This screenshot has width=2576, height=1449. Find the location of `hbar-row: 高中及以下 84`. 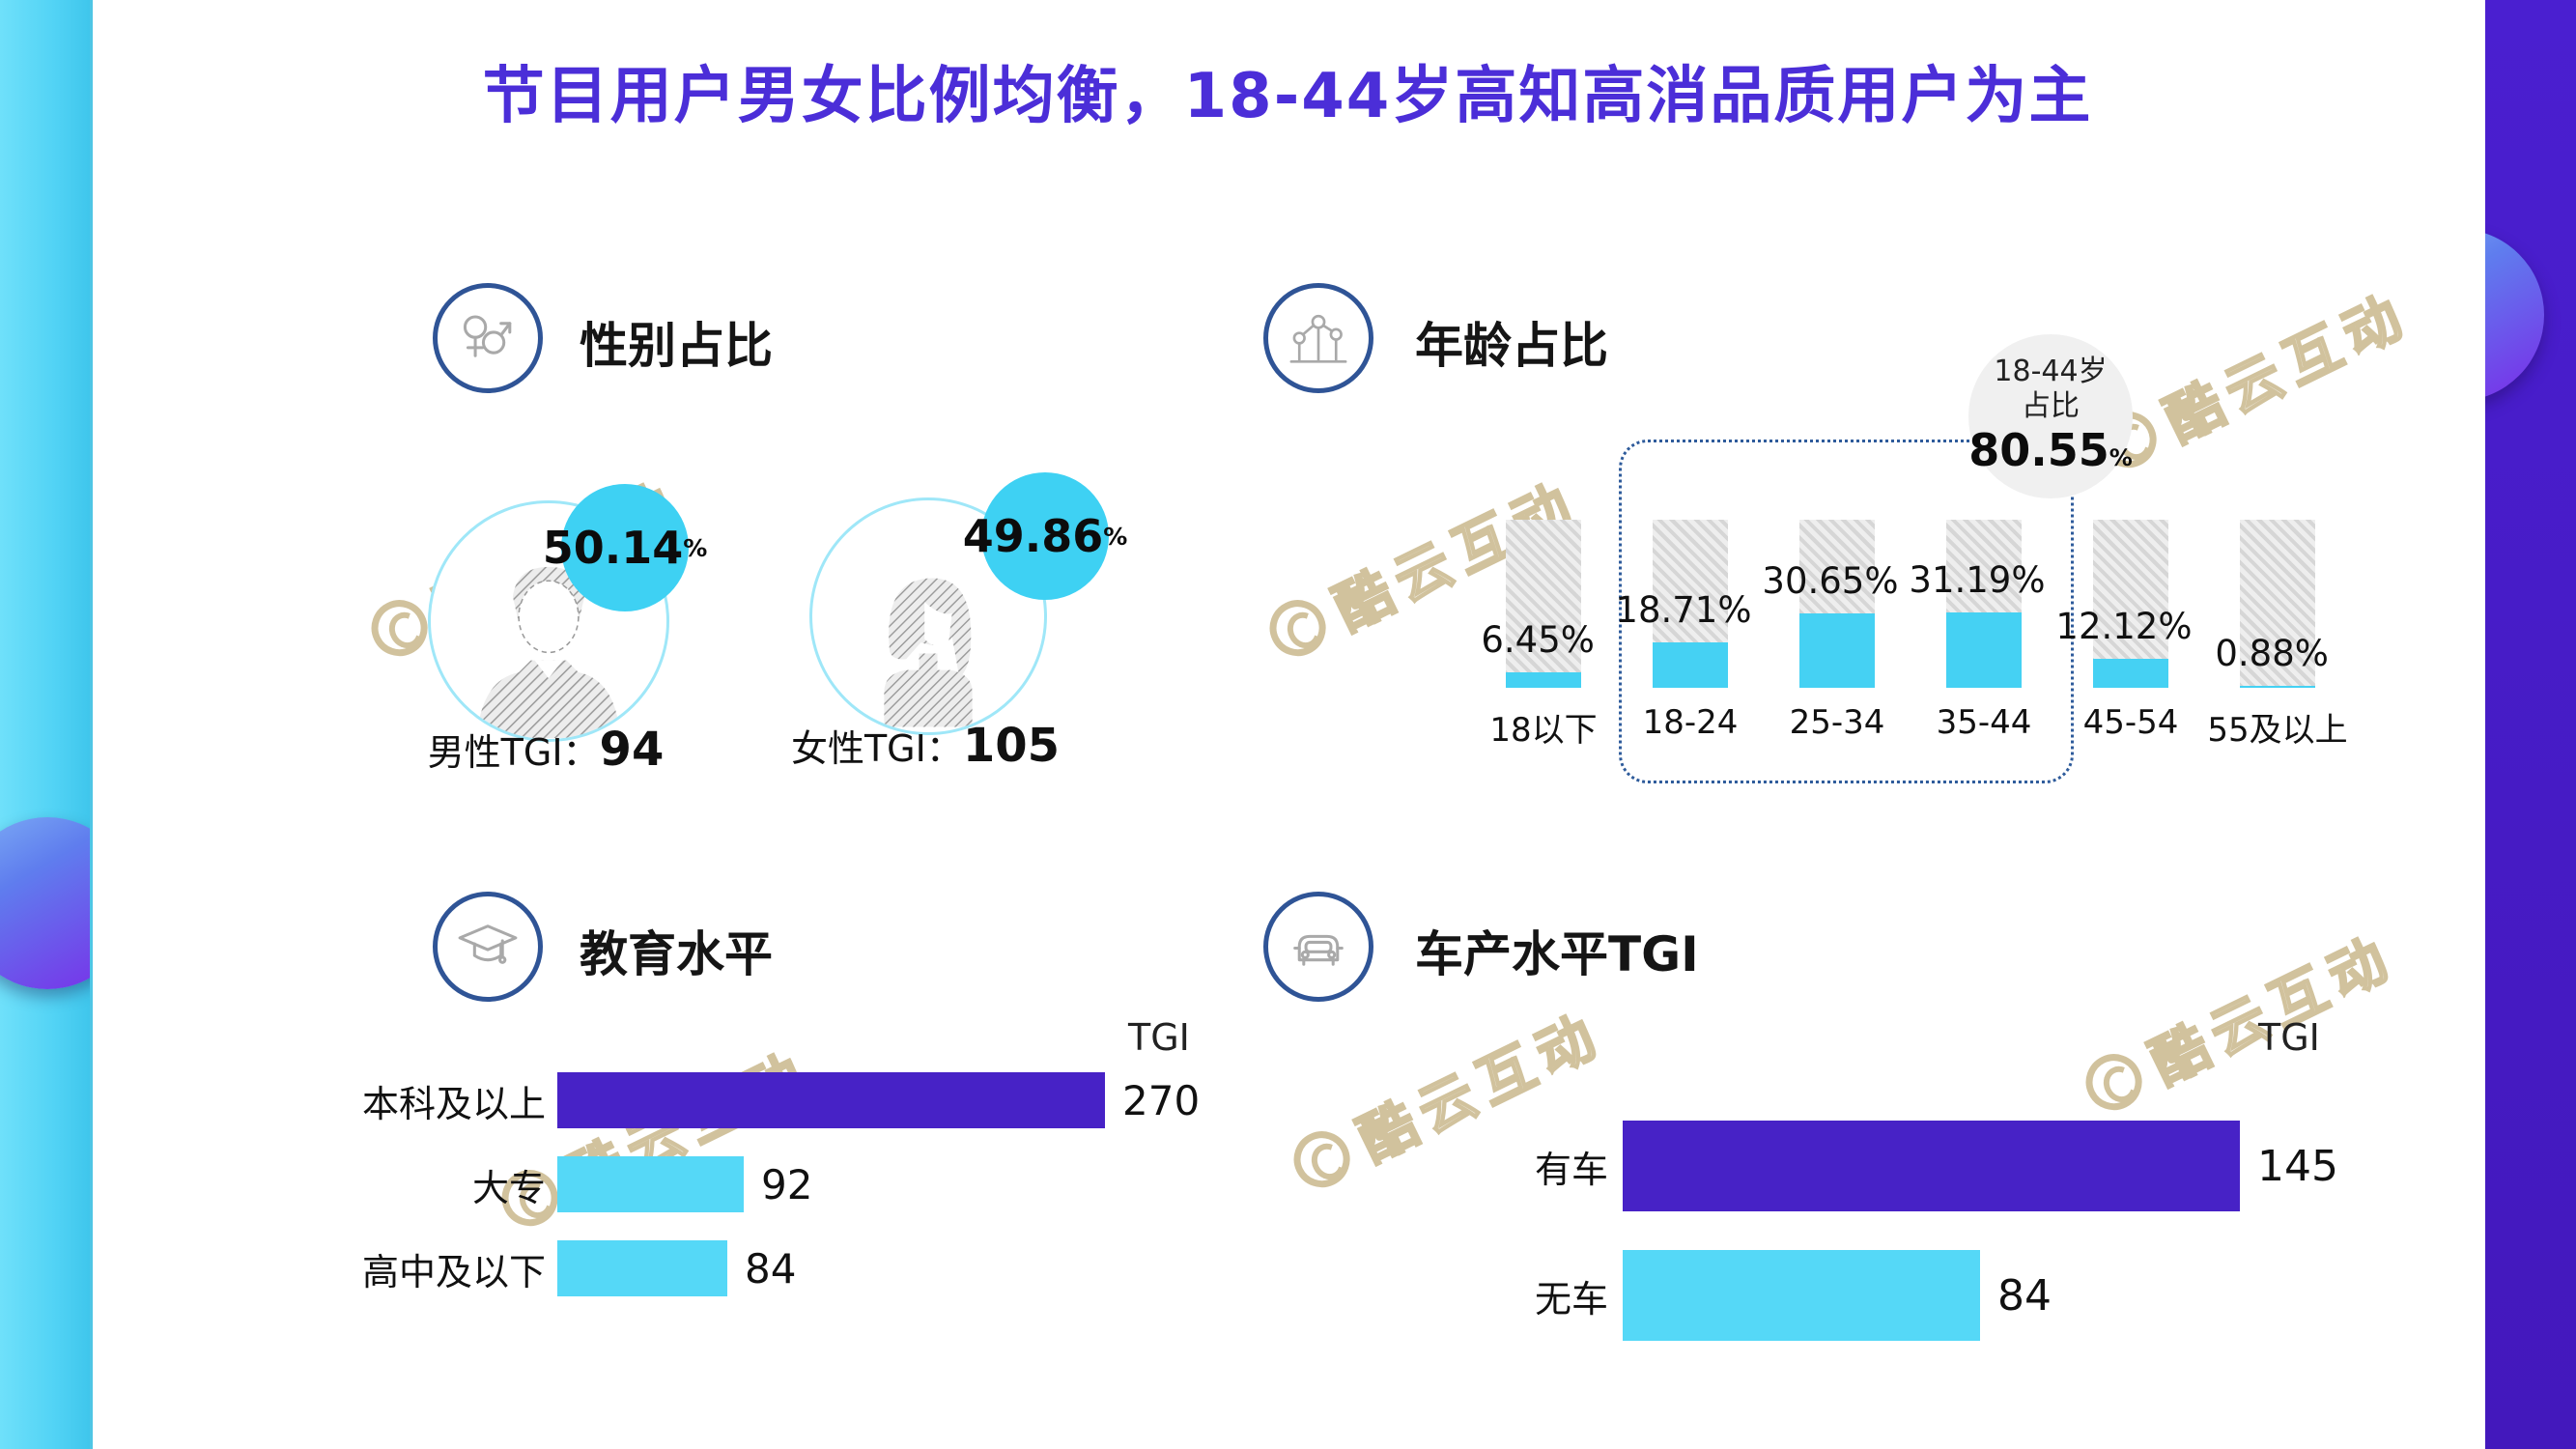

hbar-row: 高中及以下 84 is located at coordinates (754, 1268).